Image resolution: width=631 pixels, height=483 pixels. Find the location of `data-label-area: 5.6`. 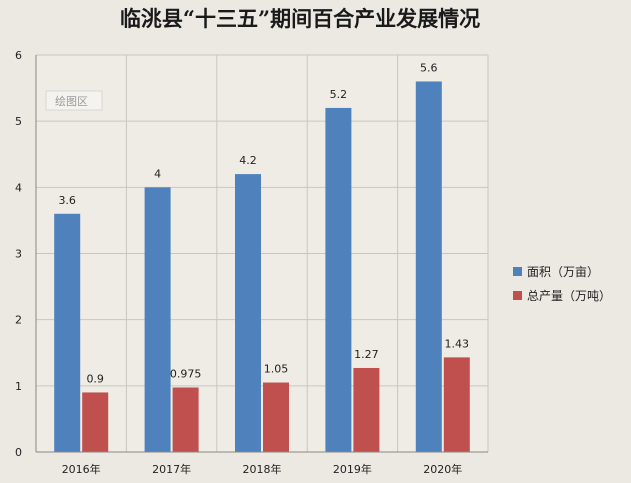

data-label-area: 5.6 is located at coordinates (429, 67).